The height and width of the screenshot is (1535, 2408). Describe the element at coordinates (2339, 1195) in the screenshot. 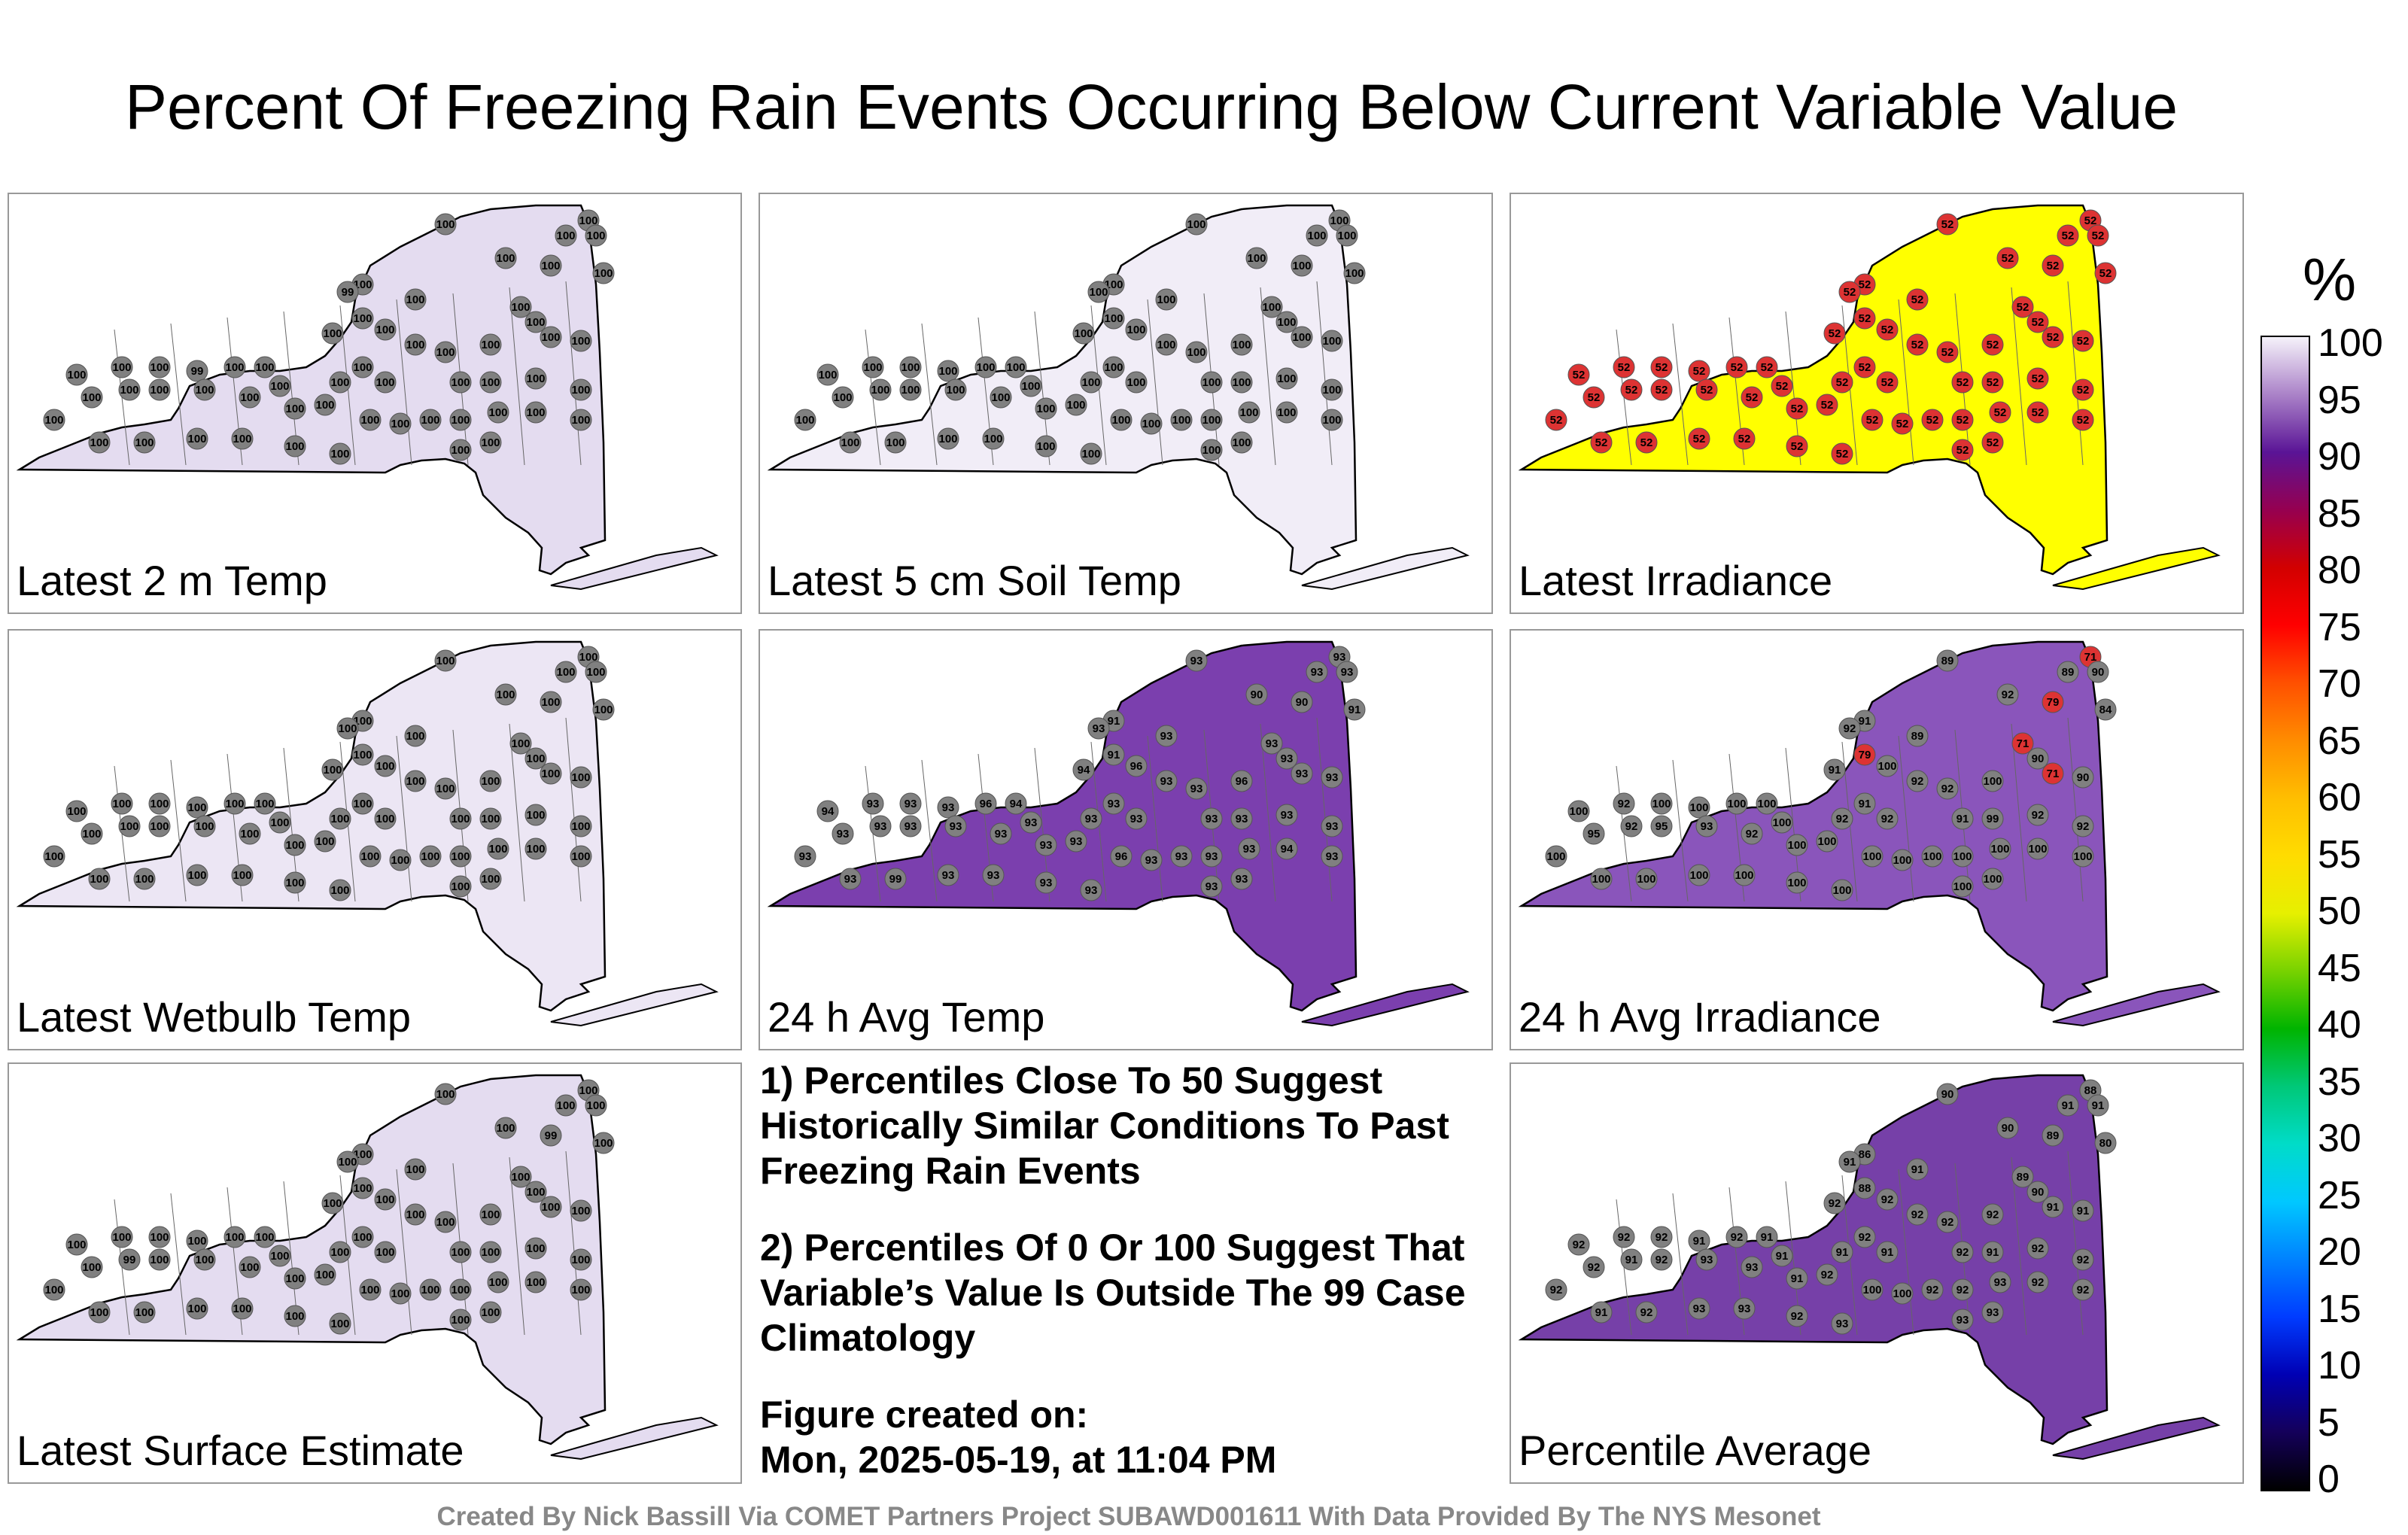

I see `colorbar-tick: 25` at that location.